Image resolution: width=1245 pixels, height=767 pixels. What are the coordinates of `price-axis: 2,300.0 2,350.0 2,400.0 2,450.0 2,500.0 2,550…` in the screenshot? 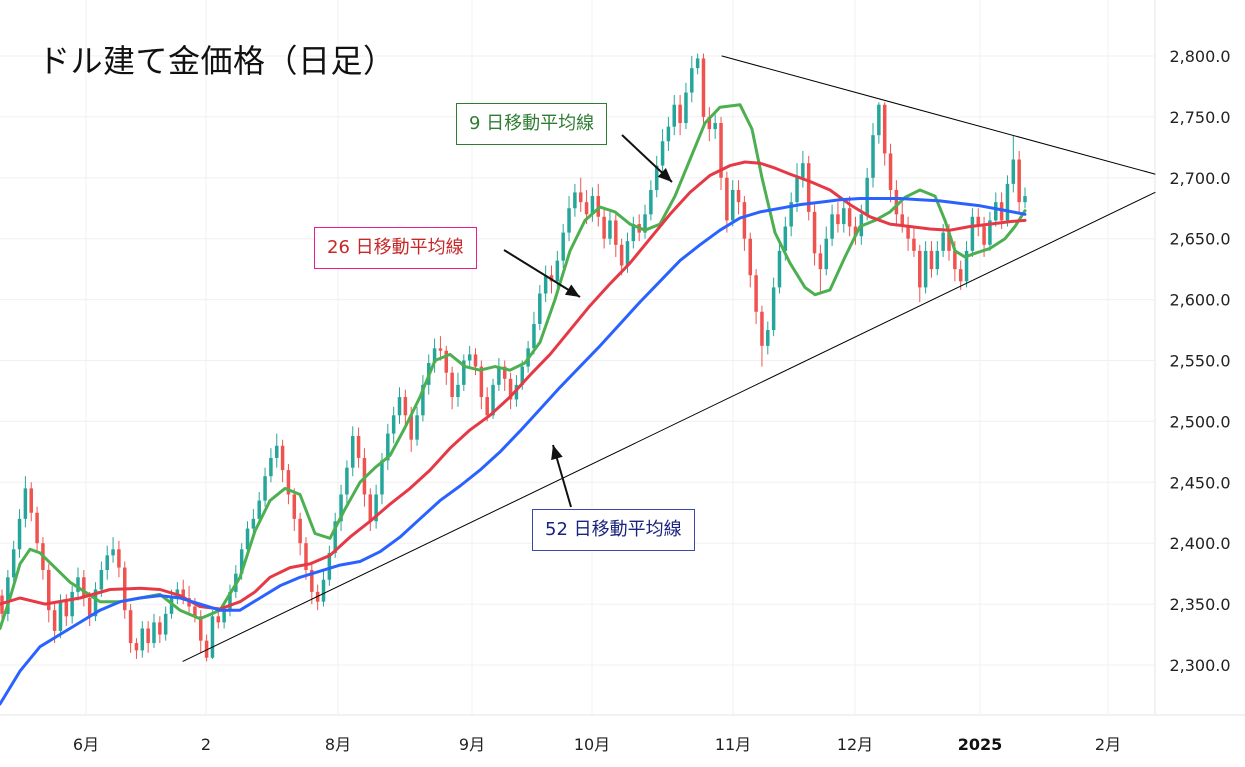 It's located at (1199, 361).